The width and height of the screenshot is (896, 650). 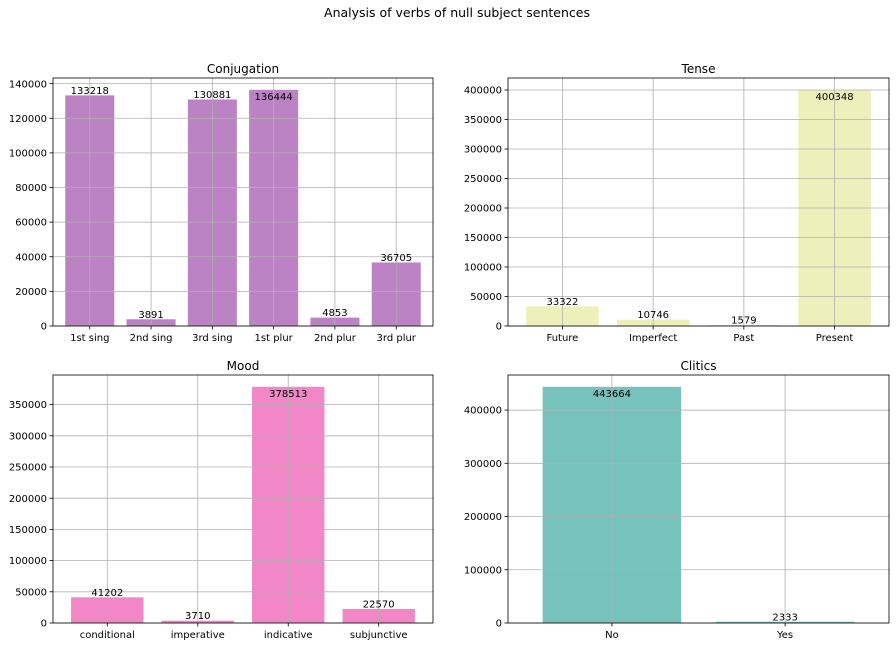 What do you see at coordinates (198, 635) in the screenshot?
I see `mood-xtick-label: imperative` at bounding box center [198, 635].